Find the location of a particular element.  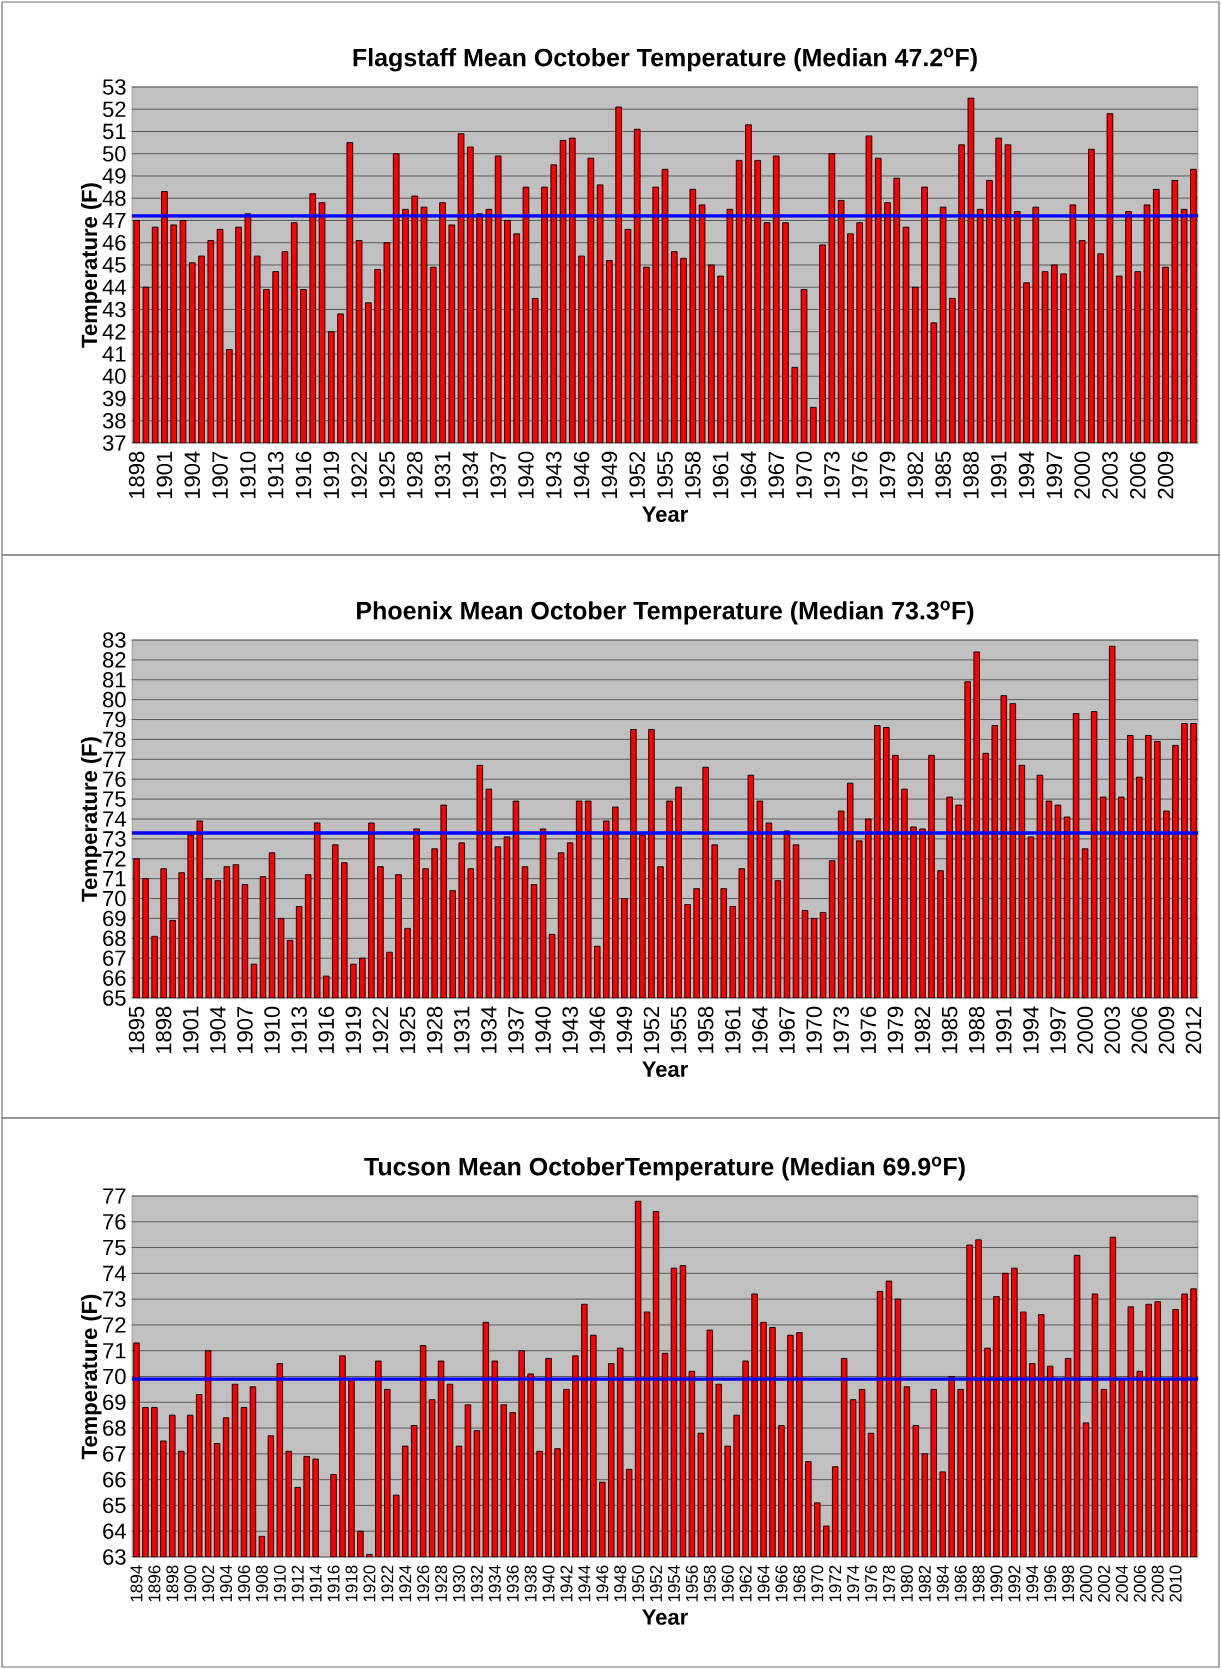

x-tick-label: 1934 is located at coordinates (494, 1583).